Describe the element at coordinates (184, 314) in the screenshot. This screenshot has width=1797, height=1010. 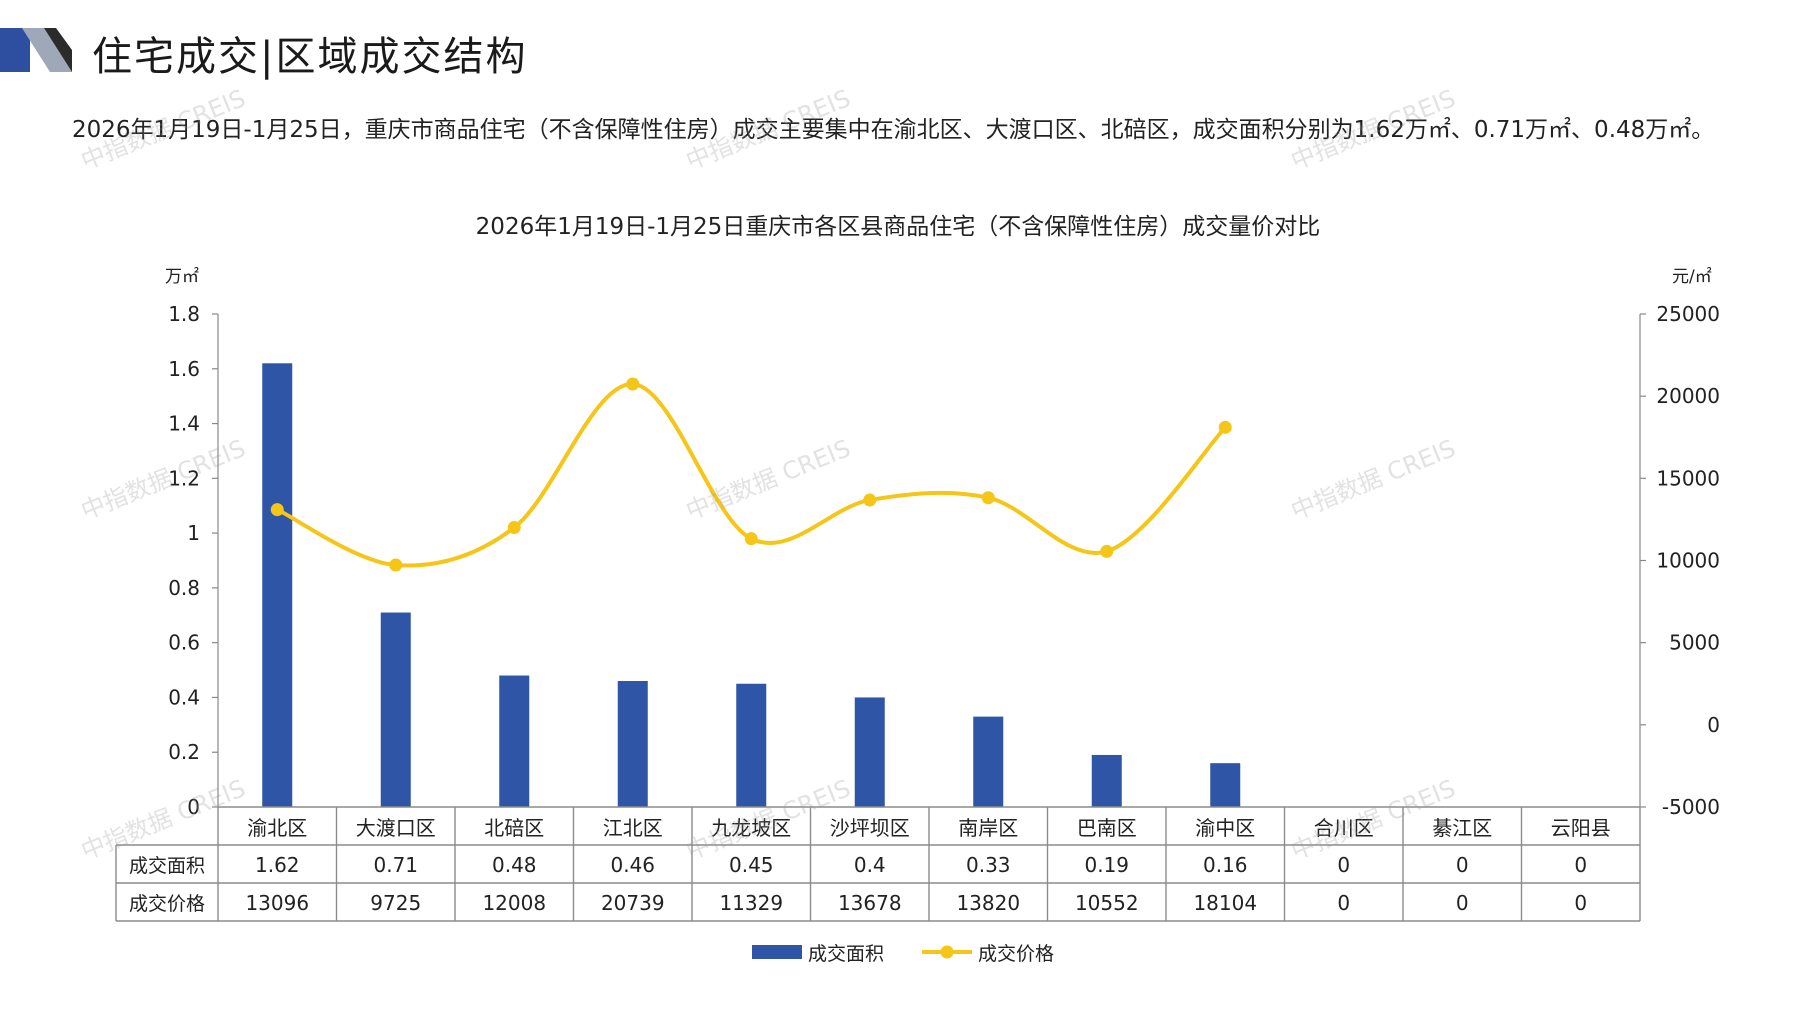
I see `left-axis-tick-label: 1.8` at that location.